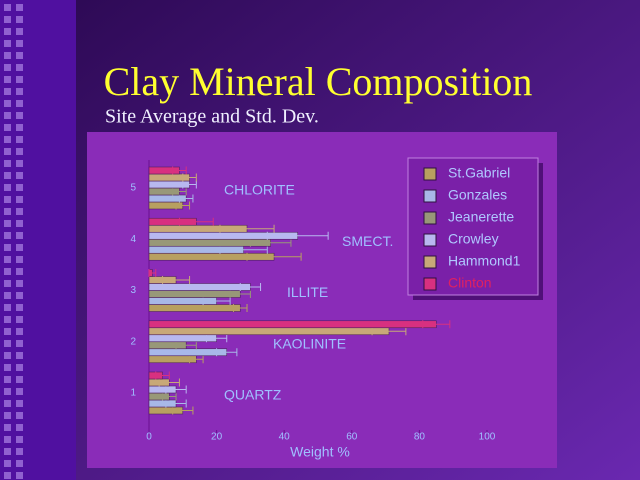 Image resolution: width=640 pixels, height=480 pixels. Describe the element at coordinates (318, 81) in the screenshot. I see `title: Clay Mineral Composition` at that location.